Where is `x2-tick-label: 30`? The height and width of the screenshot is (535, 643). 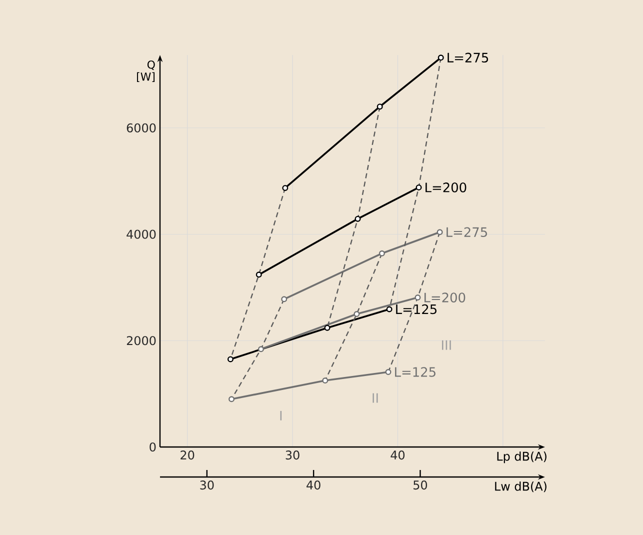 x2-tick-label: 30 is located at coordinates (207, 485).